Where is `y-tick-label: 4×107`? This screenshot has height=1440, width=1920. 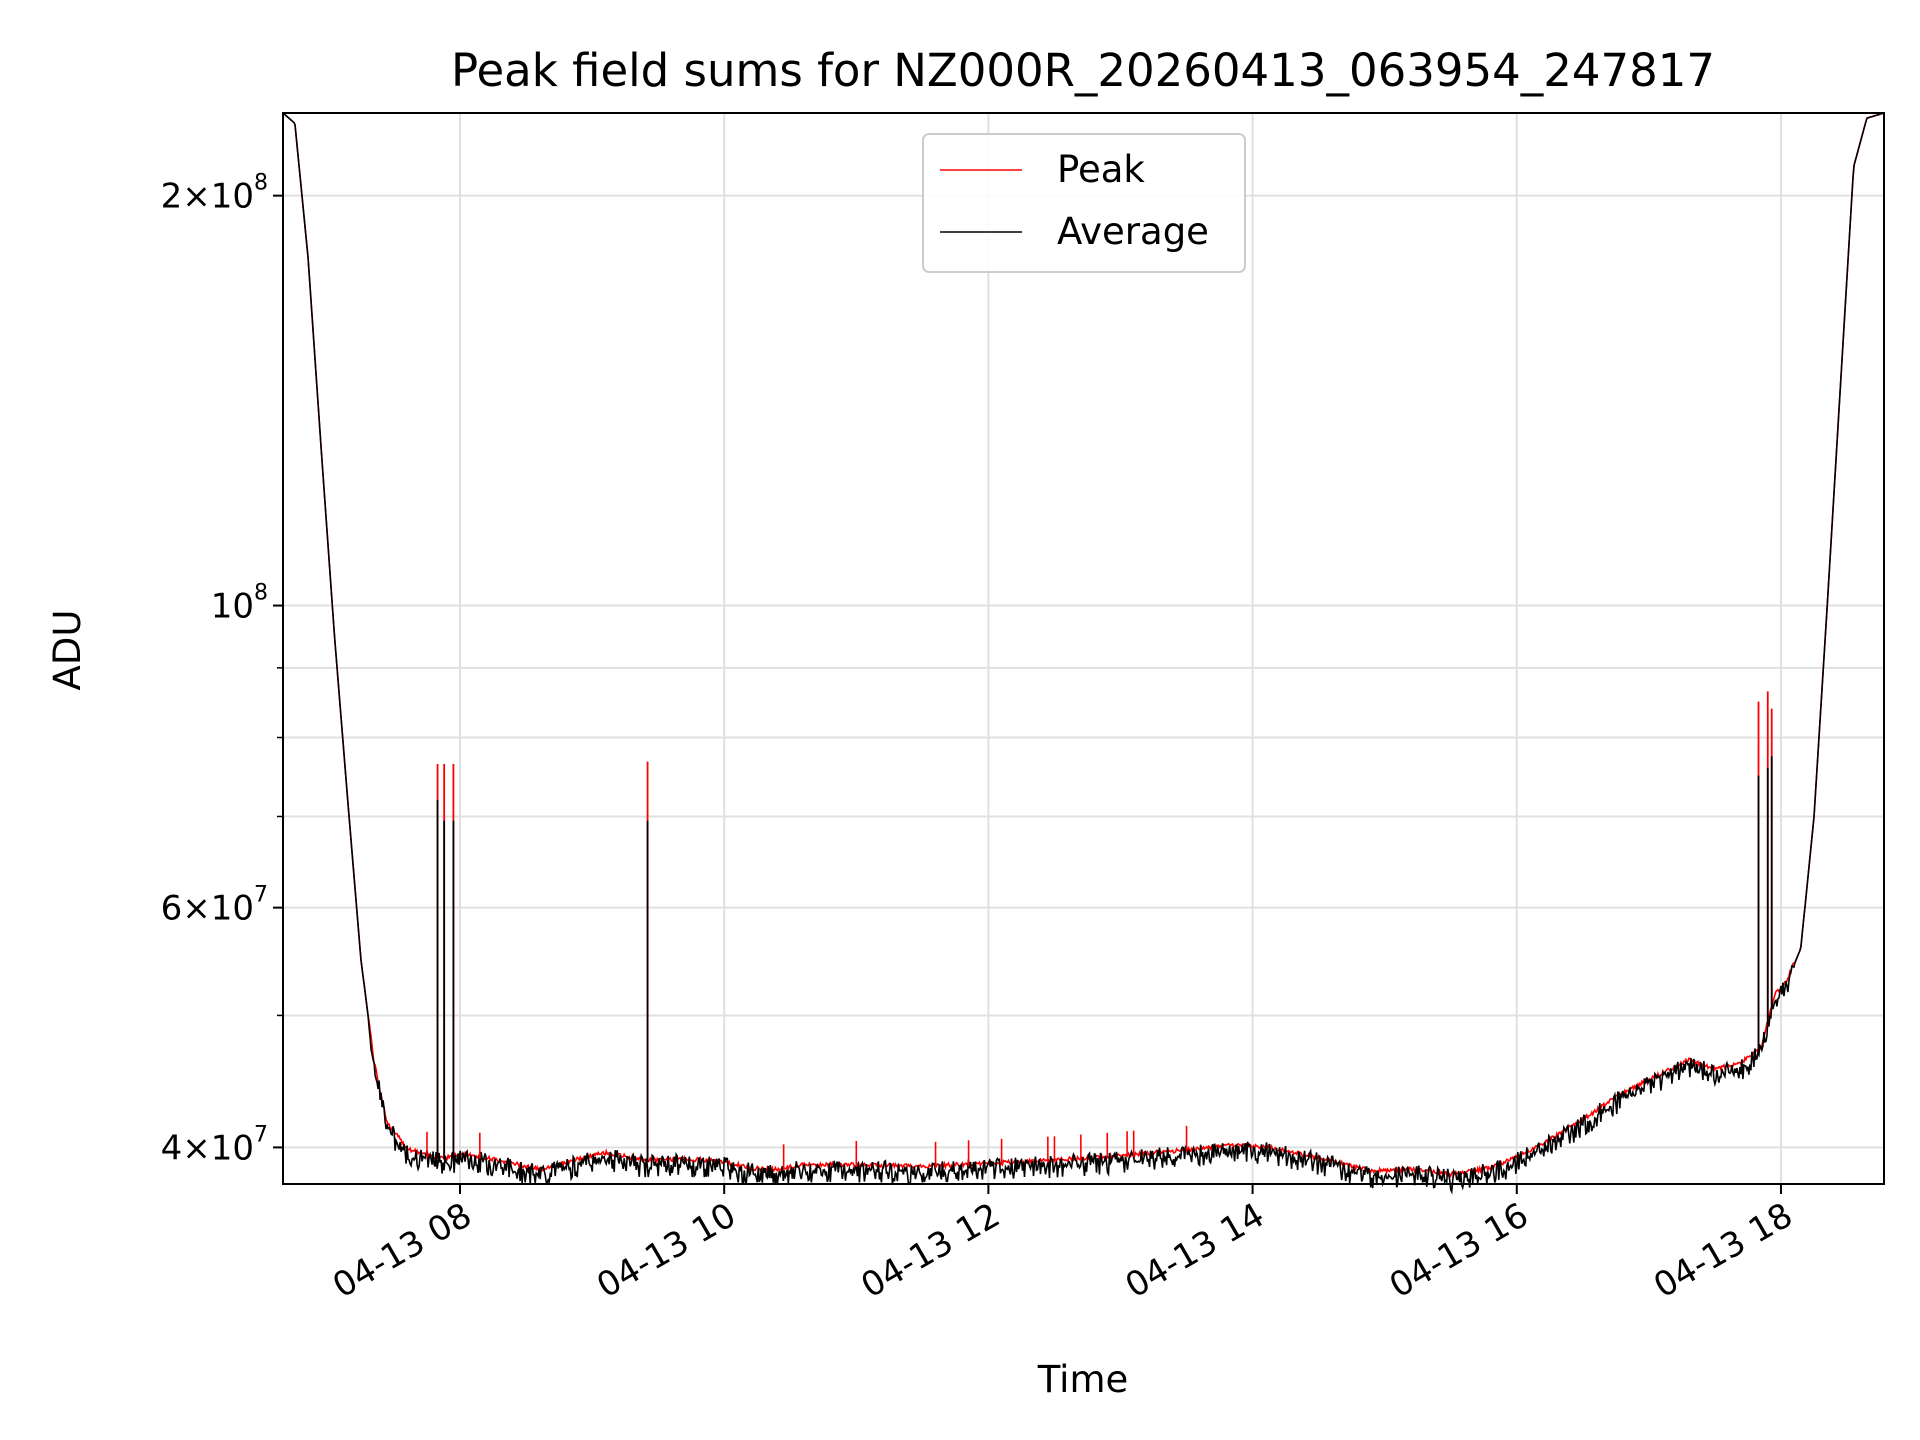 y-tick-label: 4×107 is located at coordinates (214, 1145).